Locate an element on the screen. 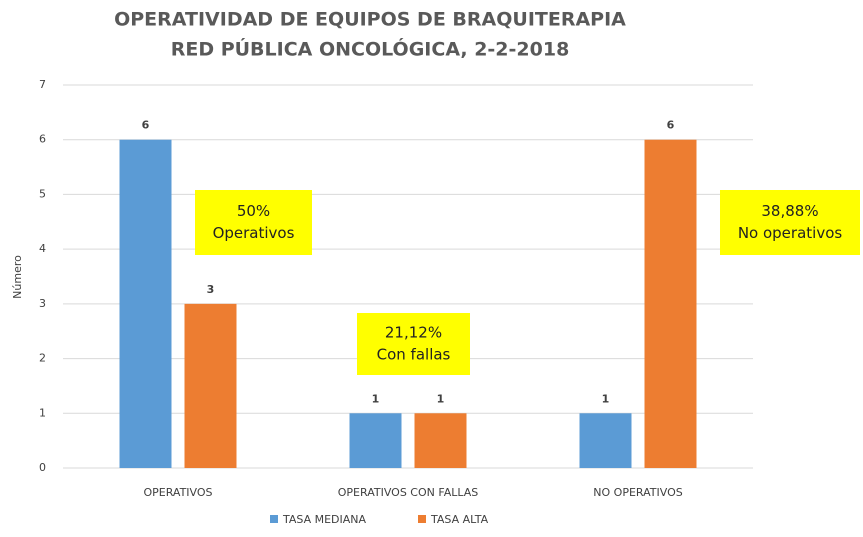 The image size is (863, 537). x-tick-label: NO OPERATIVOS is located at coordinates (637, 492).